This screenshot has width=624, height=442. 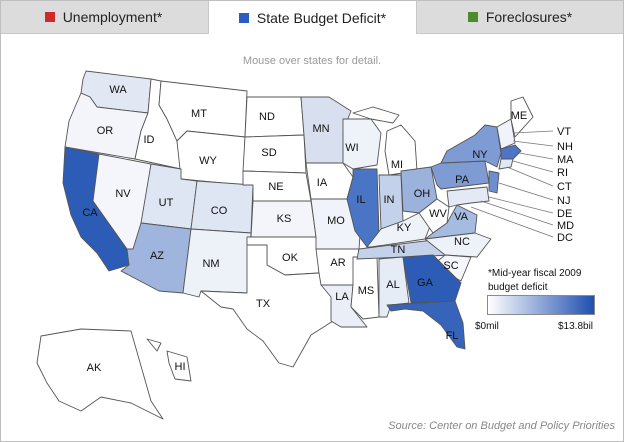 What do you see at coordinates (290, 258) in the screenshot?
I see `label-ok: OK` at bounding box center [290, 258].